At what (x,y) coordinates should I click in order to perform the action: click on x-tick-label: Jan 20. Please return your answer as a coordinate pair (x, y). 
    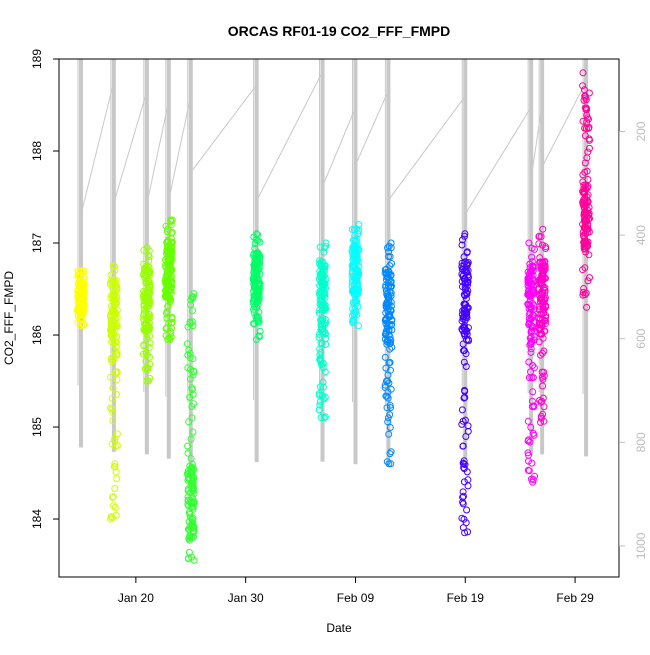
    Looking at the image, I should click on (136, 598).